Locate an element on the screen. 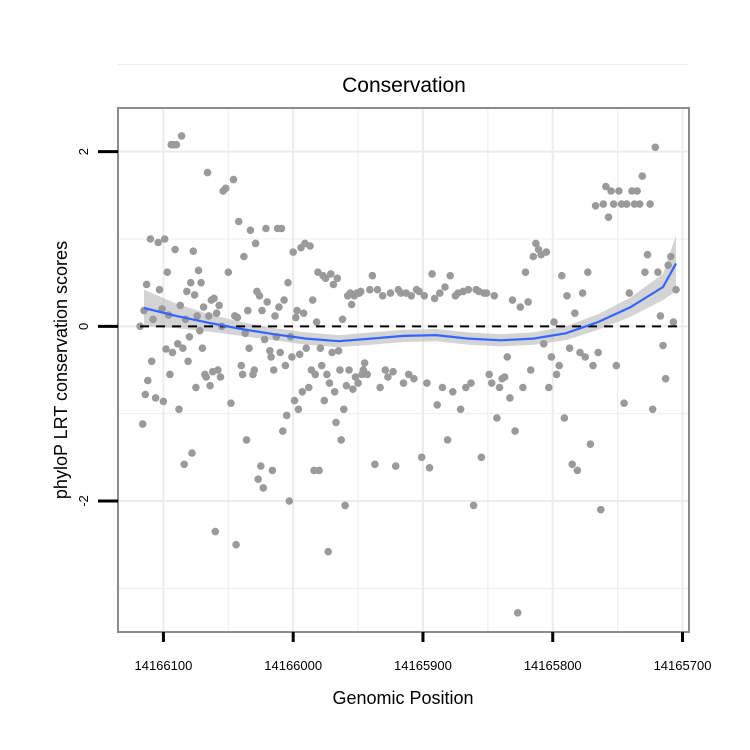 The width and height of the screenshot is (750, 750). x-axis-label: Genomic Position is located at coordinates (402, 698).